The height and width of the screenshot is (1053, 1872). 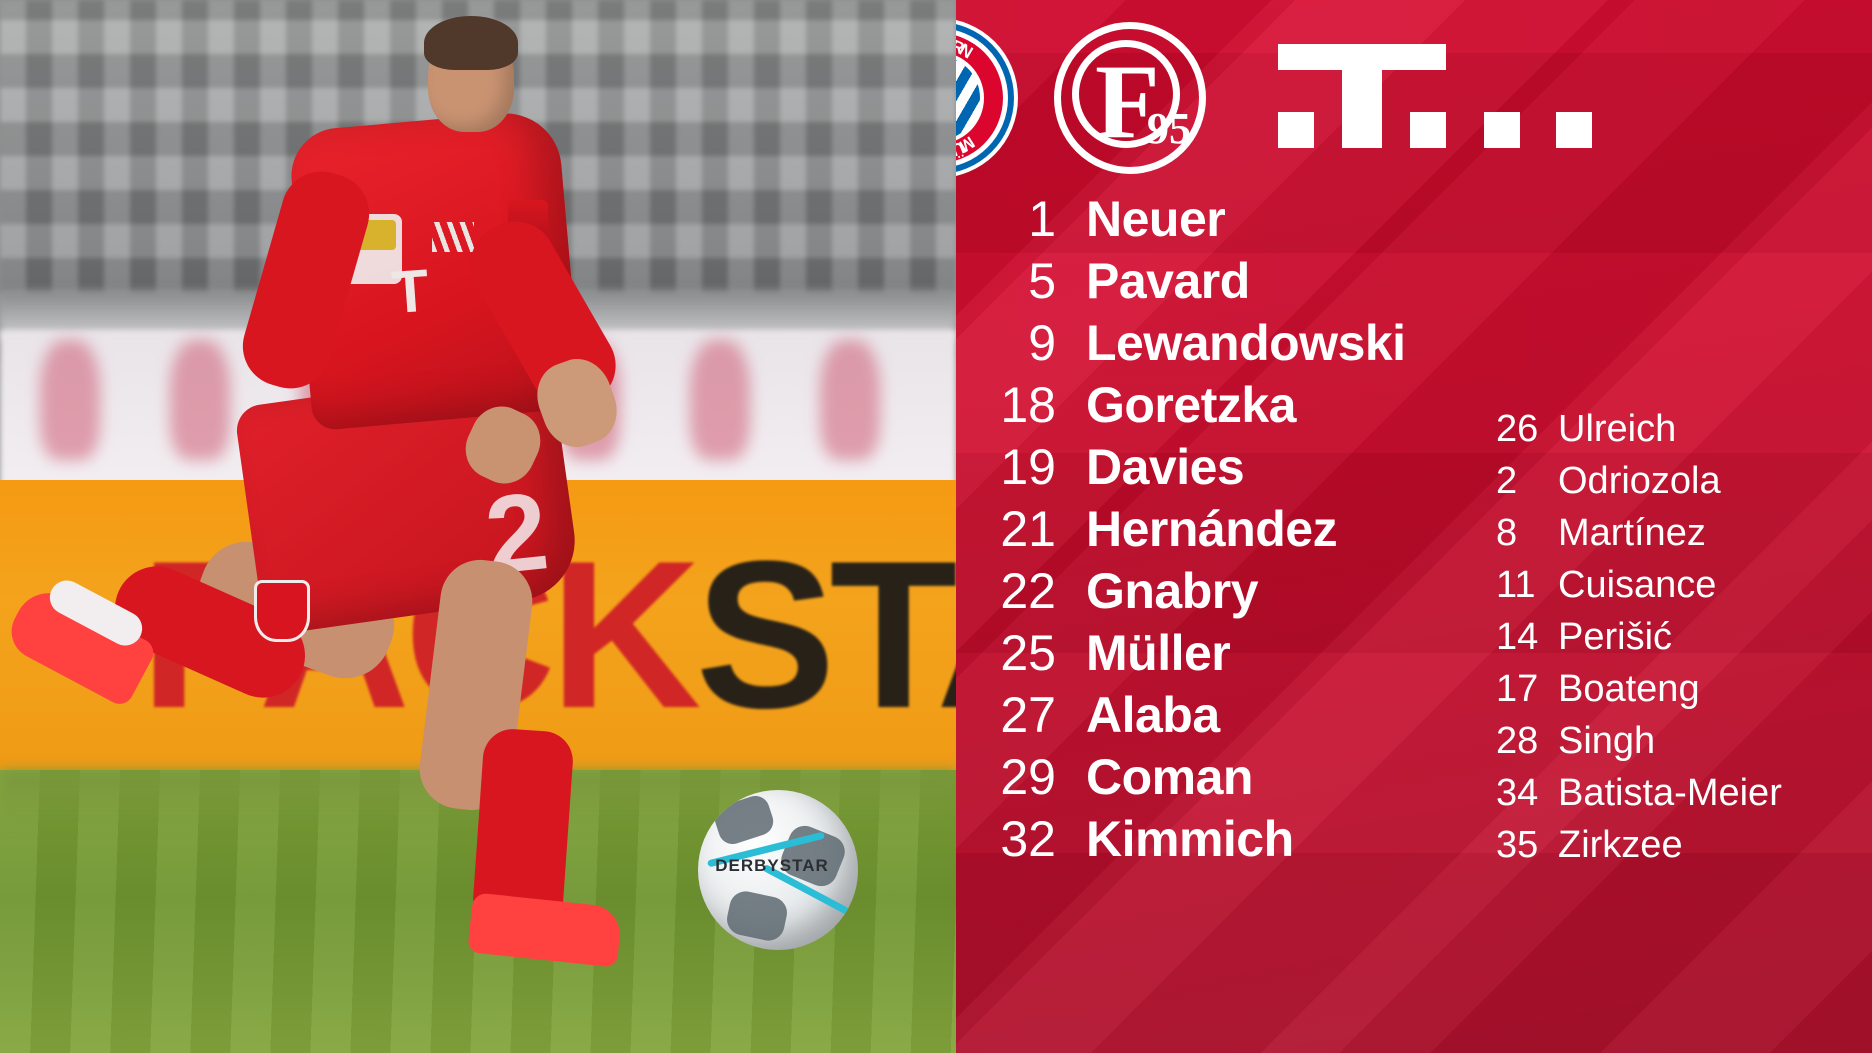 What do you see at coordinates (1607, 741) in the screenshot?
I see `bench-name: Singh` at bounding box center [1607, 741].